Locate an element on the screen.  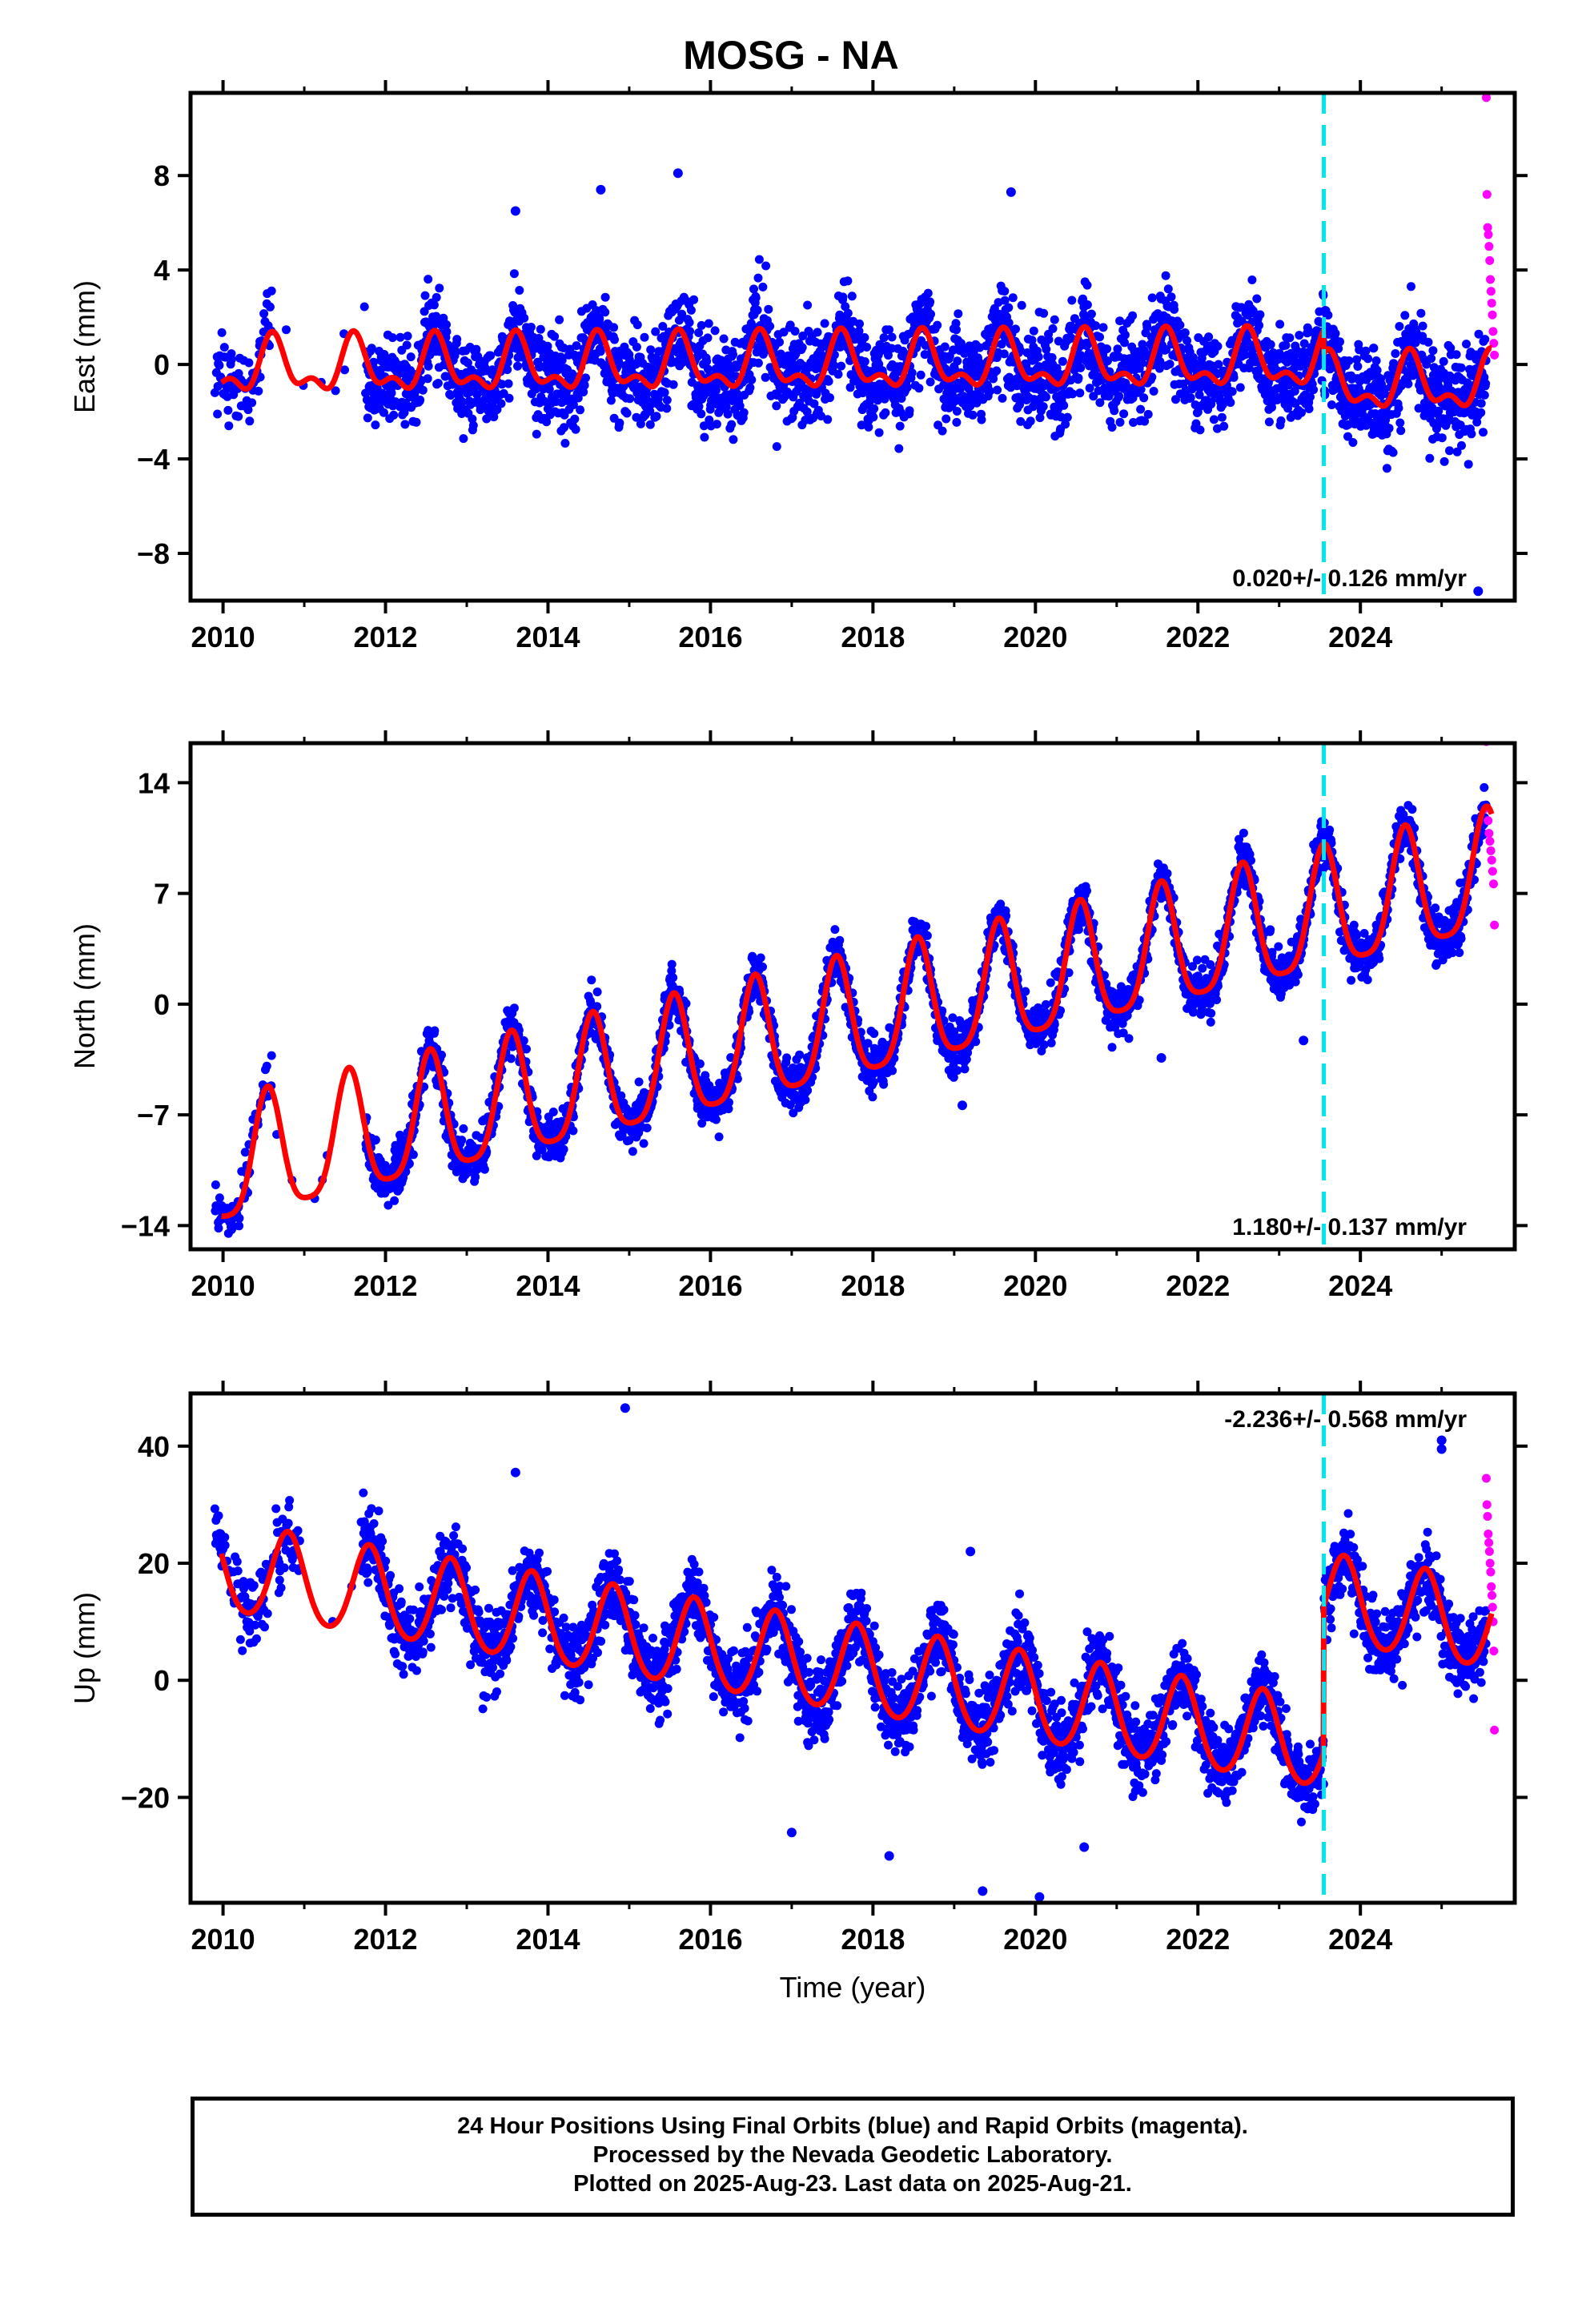
x-tick-label: 2020 is located at coordinates (1035, 637).